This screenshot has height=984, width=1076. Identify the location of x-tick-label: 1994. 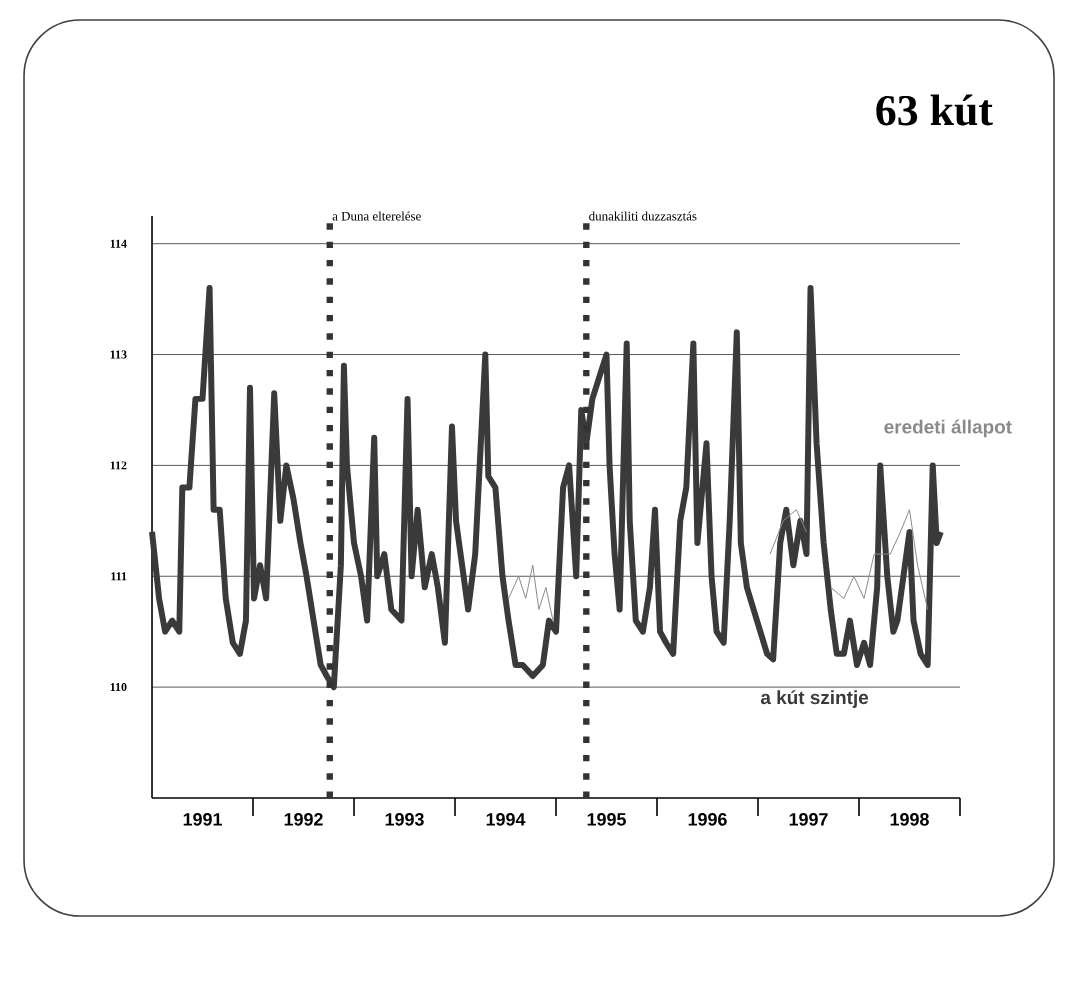
(506, 819).